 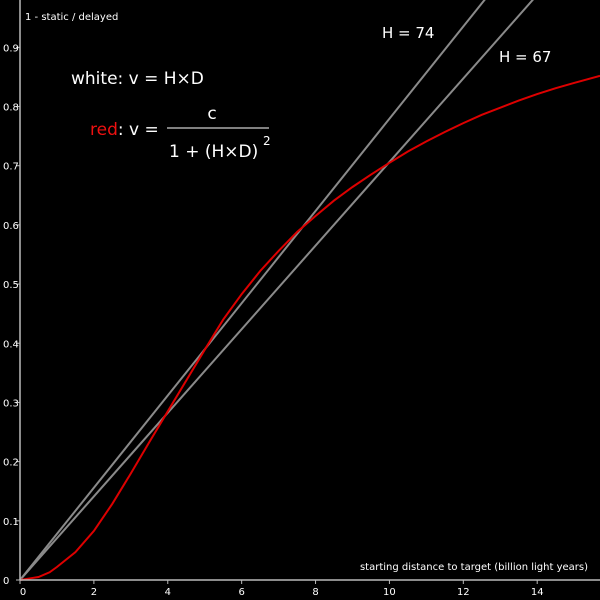 What do you see at coordinates (11, 285) in the screenshot?
I see `y-tick-label: 0.5` at bounding box center [11, 285].